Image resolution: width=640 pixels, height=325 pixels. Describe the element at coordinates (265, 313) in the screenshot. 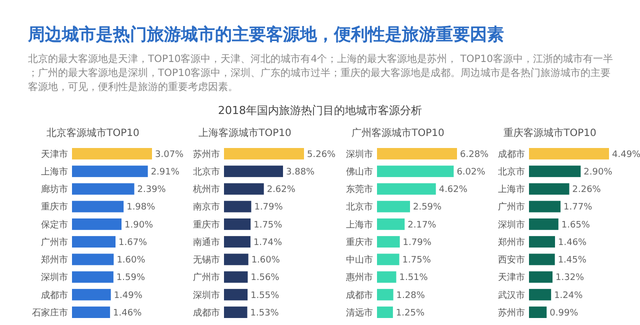

I see `data-label: 1.53%` at that location.